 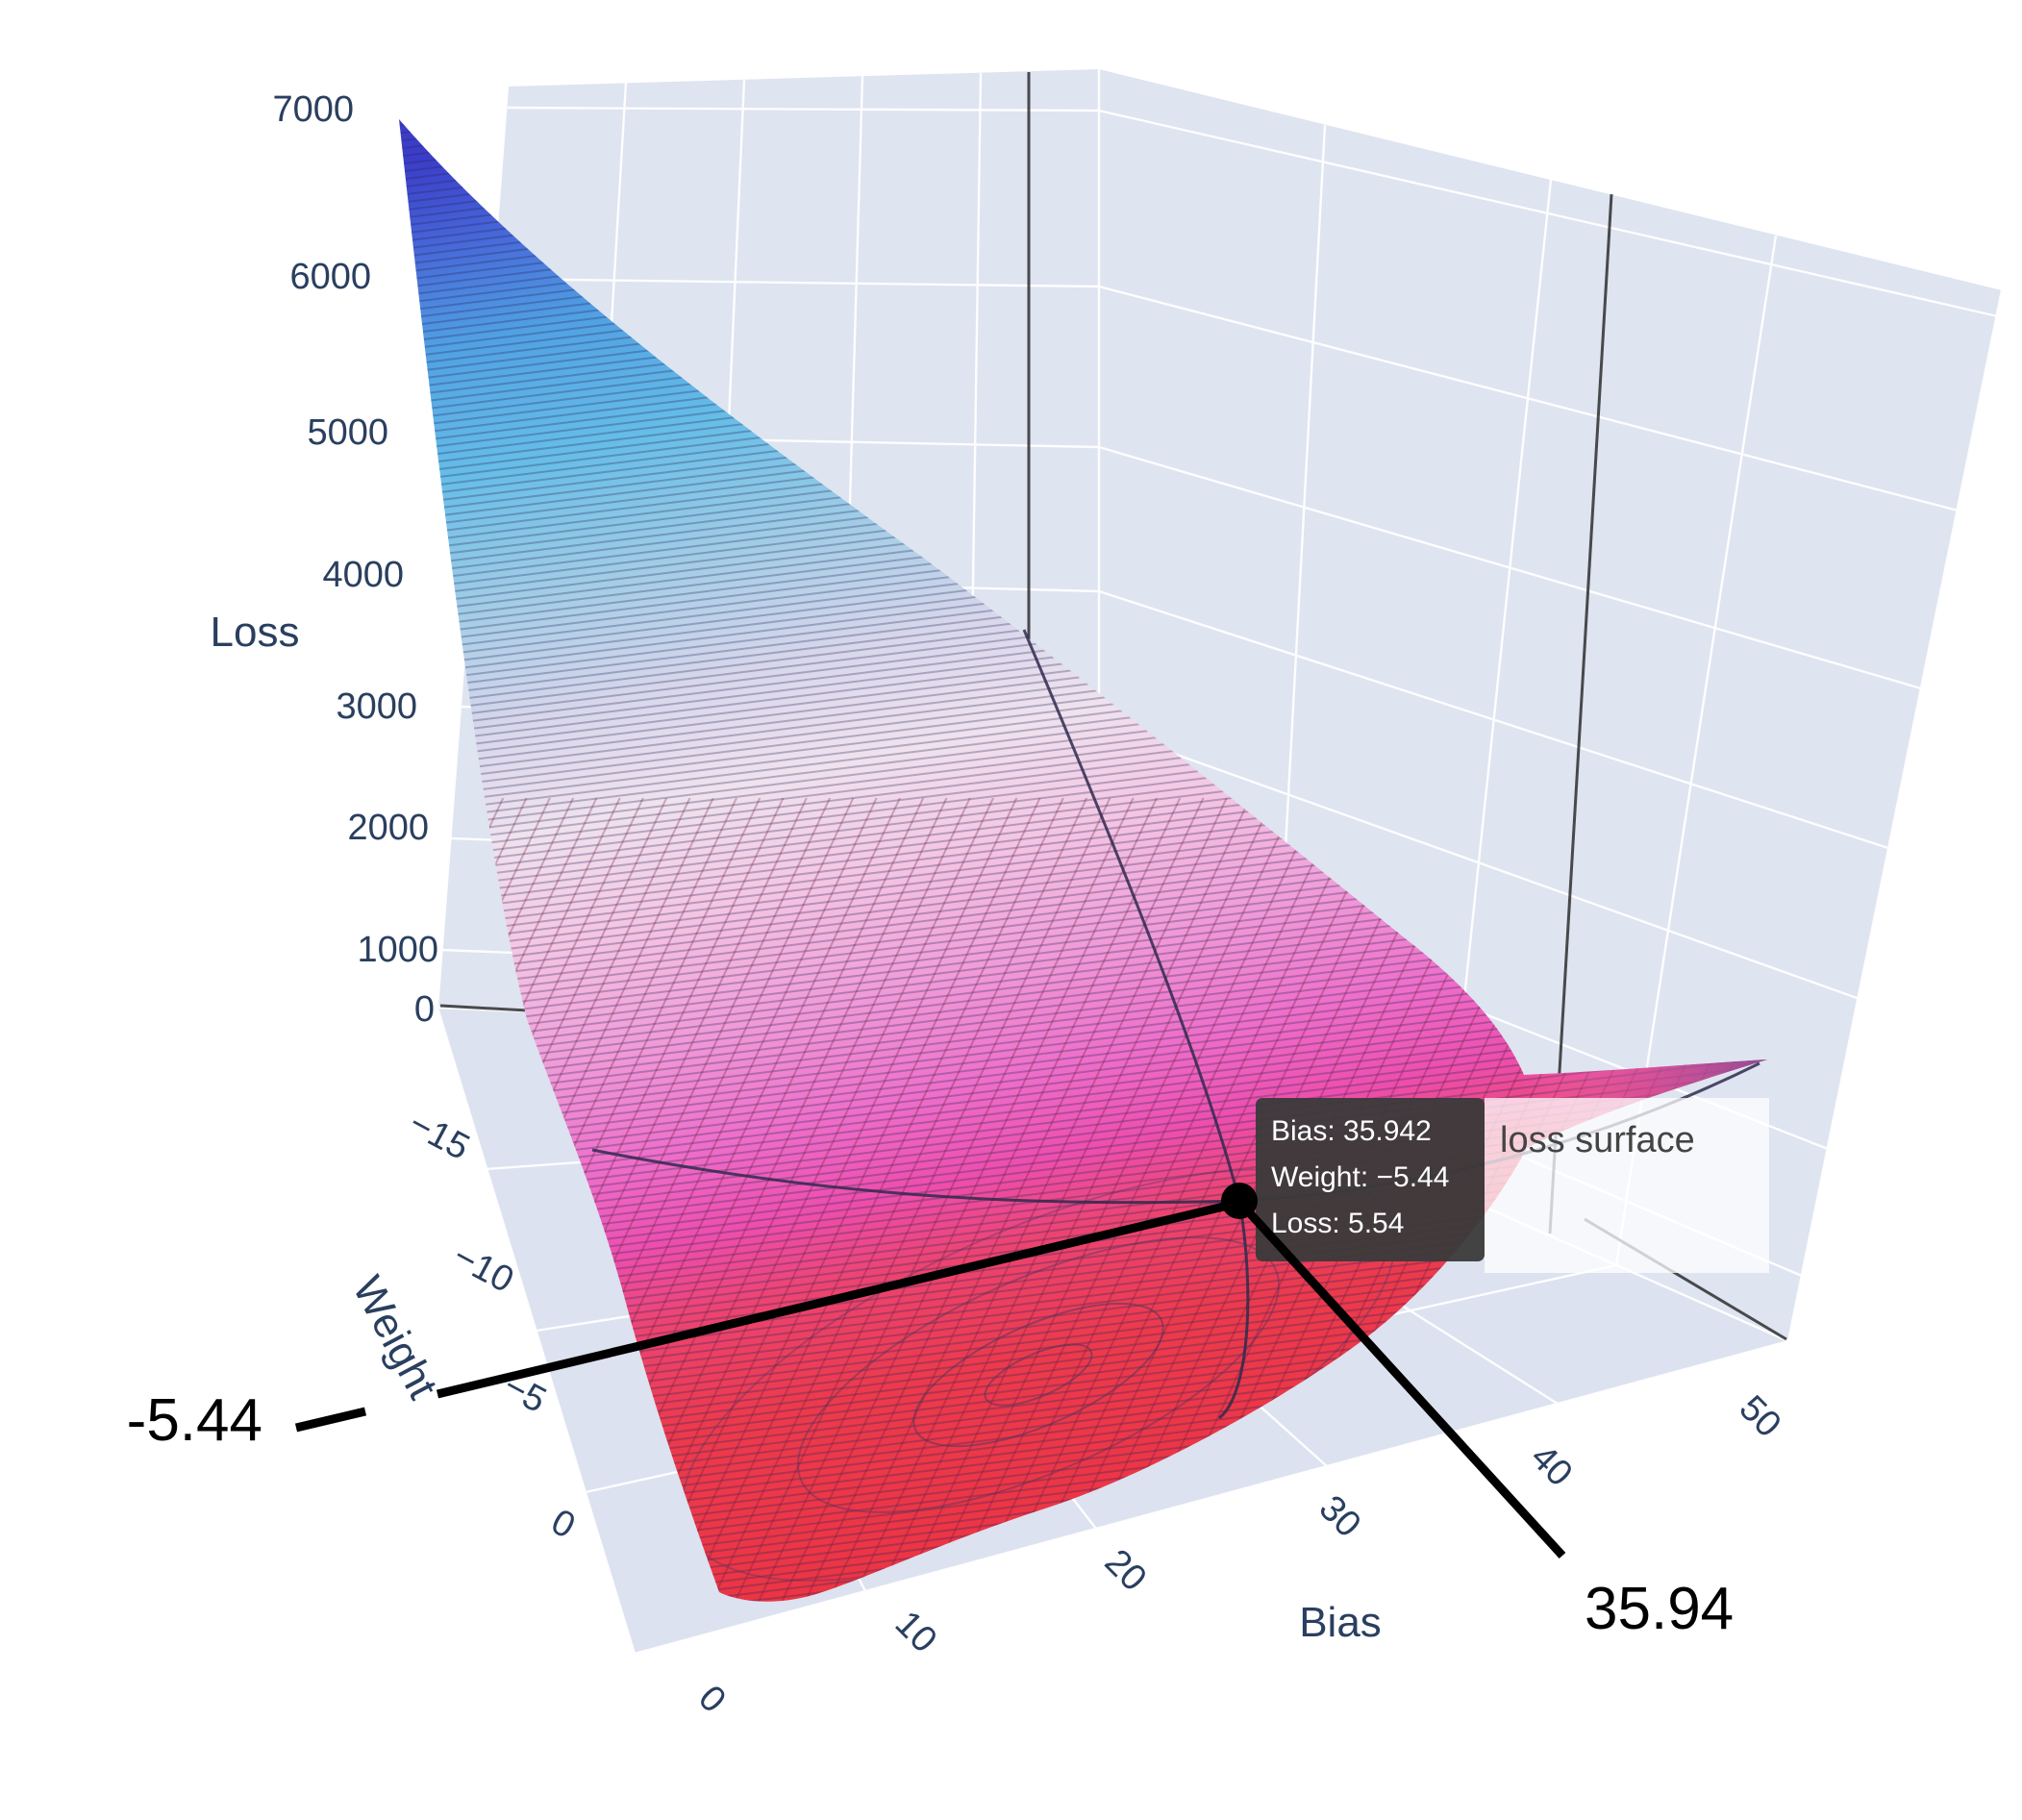 I want to click on x-tick: 50, so click(x=1760, y=1417).